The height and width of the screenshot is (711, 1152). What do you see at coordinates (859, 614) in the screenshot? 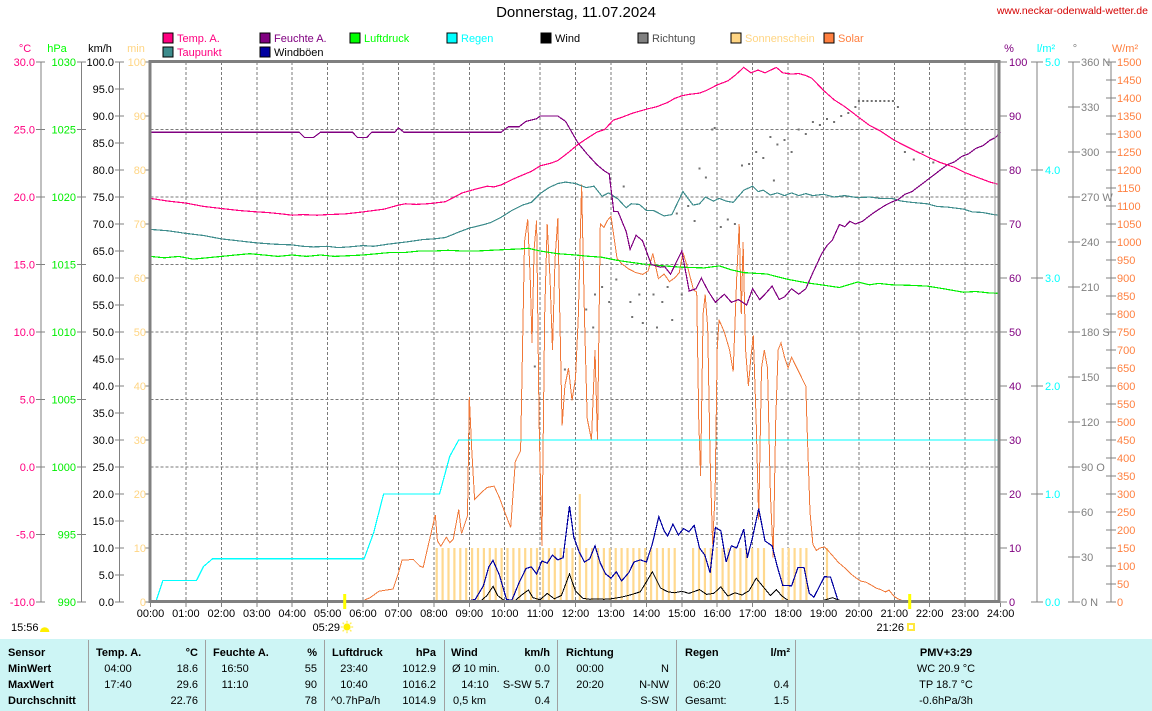
I see `svg-text: 20:00` at bounding box center [859, 614].